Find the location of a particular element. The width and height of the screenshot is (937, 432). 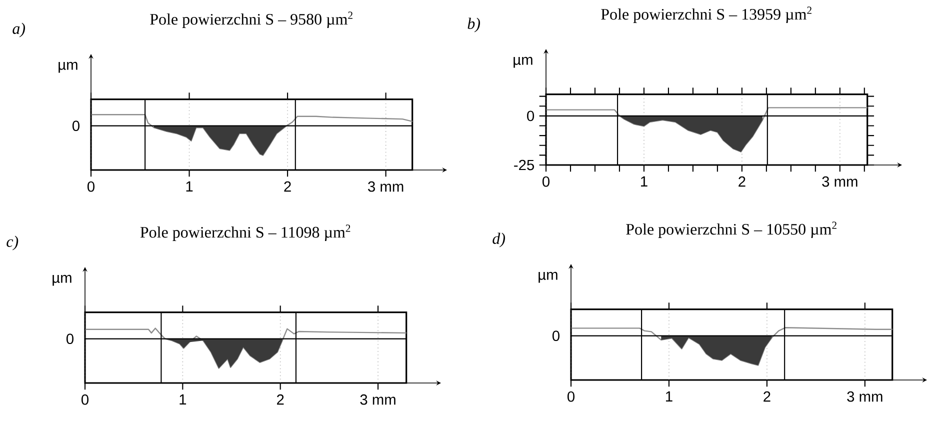

chart-title: Pole powierzchni S – 13959 µm$^{2}$ is located at coordinates (706, 14).